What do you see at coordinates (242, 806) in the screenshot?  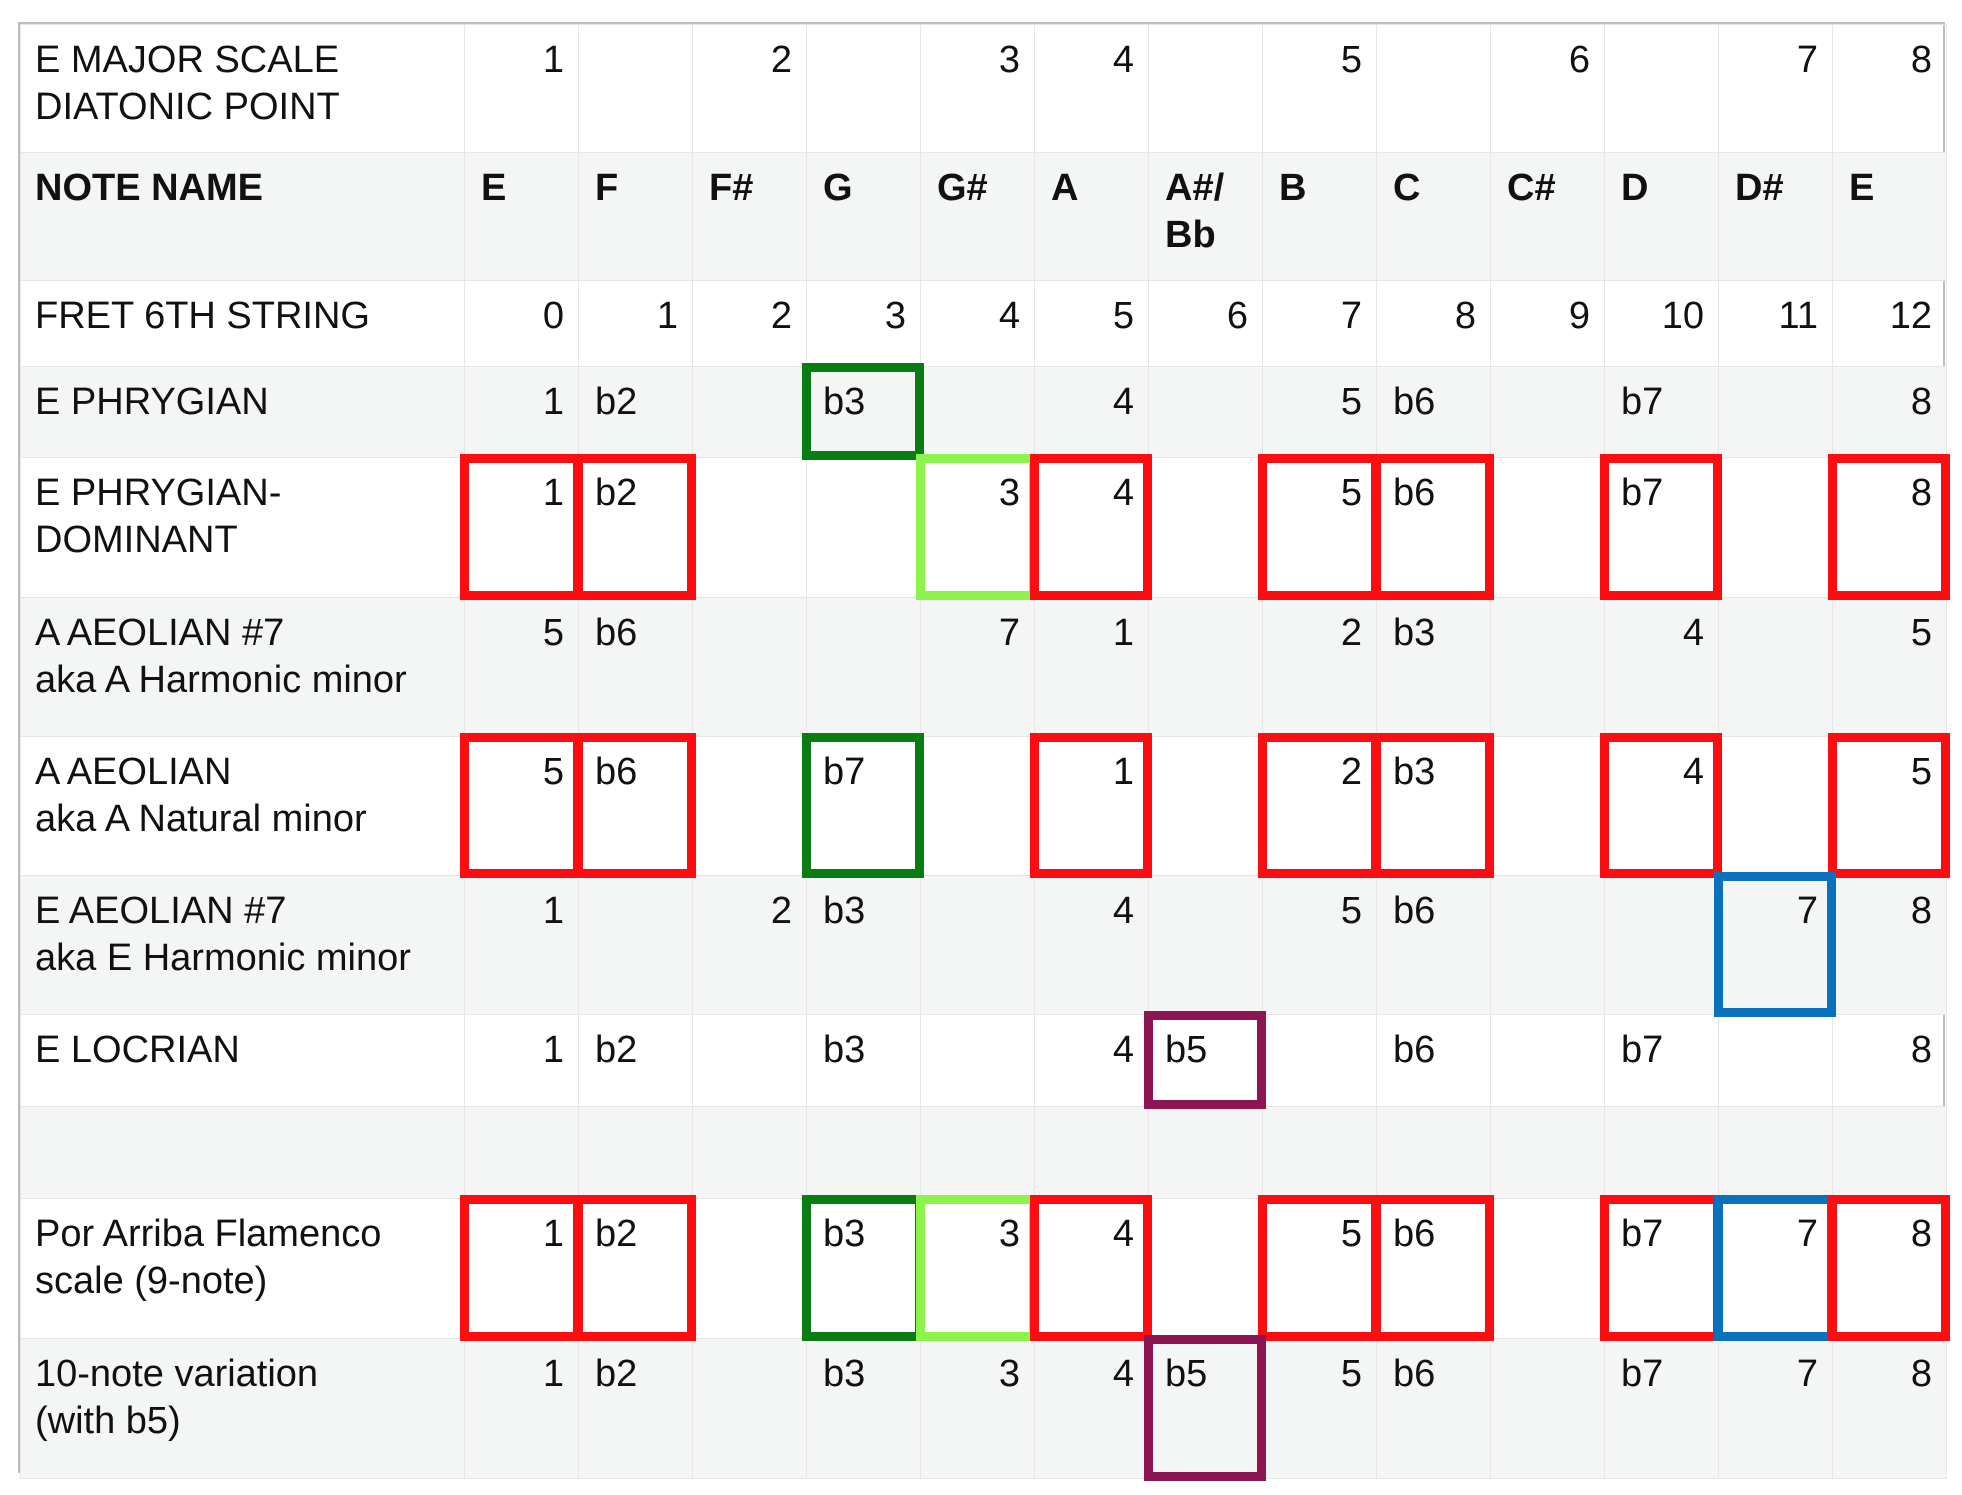 I see `row-label: A AEOLIAN aka A Natural minor` at bounding box center [242, 806].